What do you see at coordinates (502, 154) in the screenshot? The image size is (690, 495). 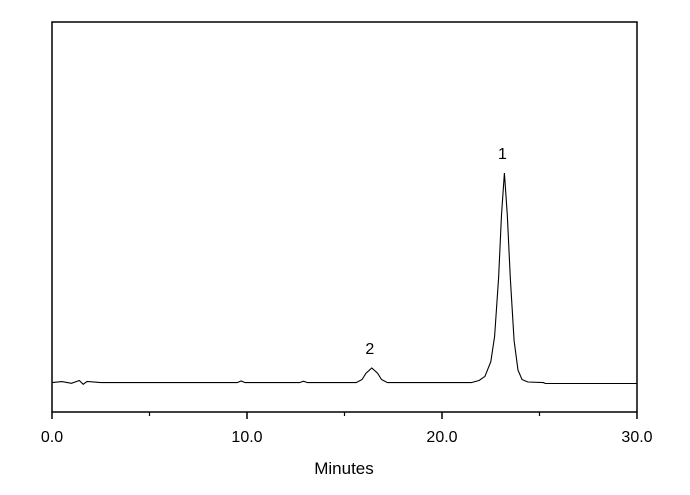 I see `peak-label: 1` at bounding box center [502, 154].